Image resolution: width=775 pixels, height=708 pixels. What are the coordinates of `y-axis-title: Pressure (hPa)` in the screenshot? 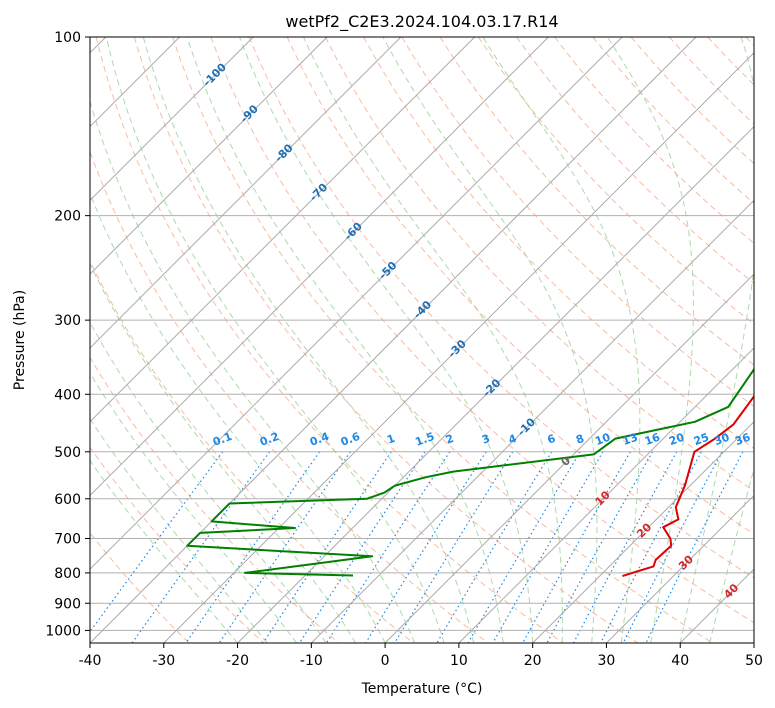 It's located at (20, 340).